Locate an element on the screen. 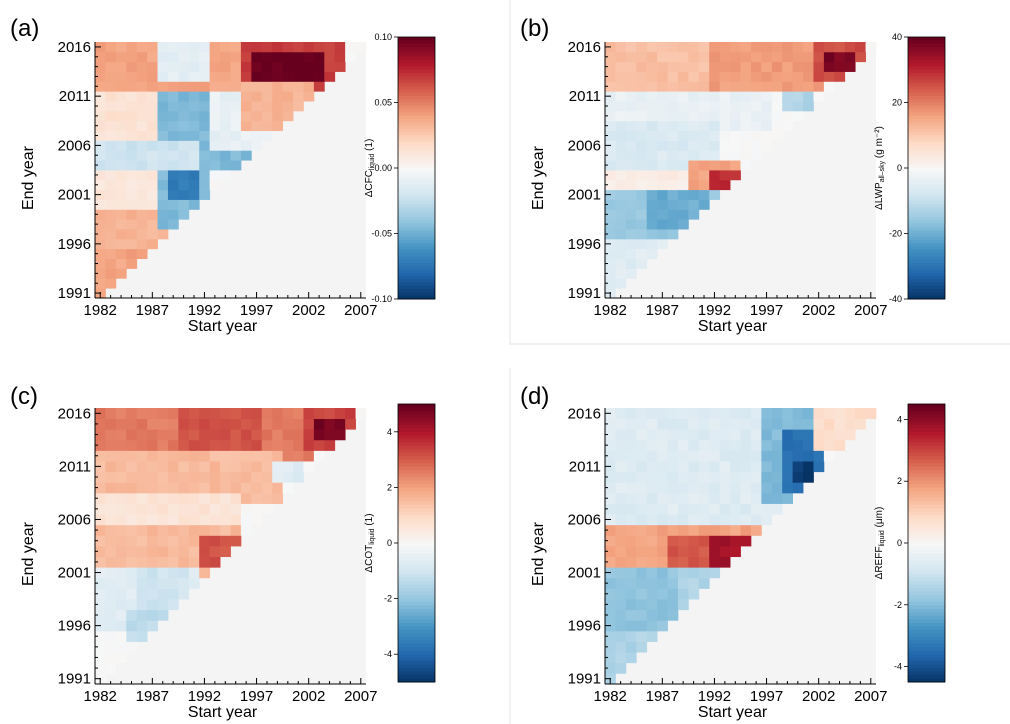 Image resolution: width=1010 pixels, height=724 pixels. x-tick-label: 2002 is located at coordinates (818, 310).